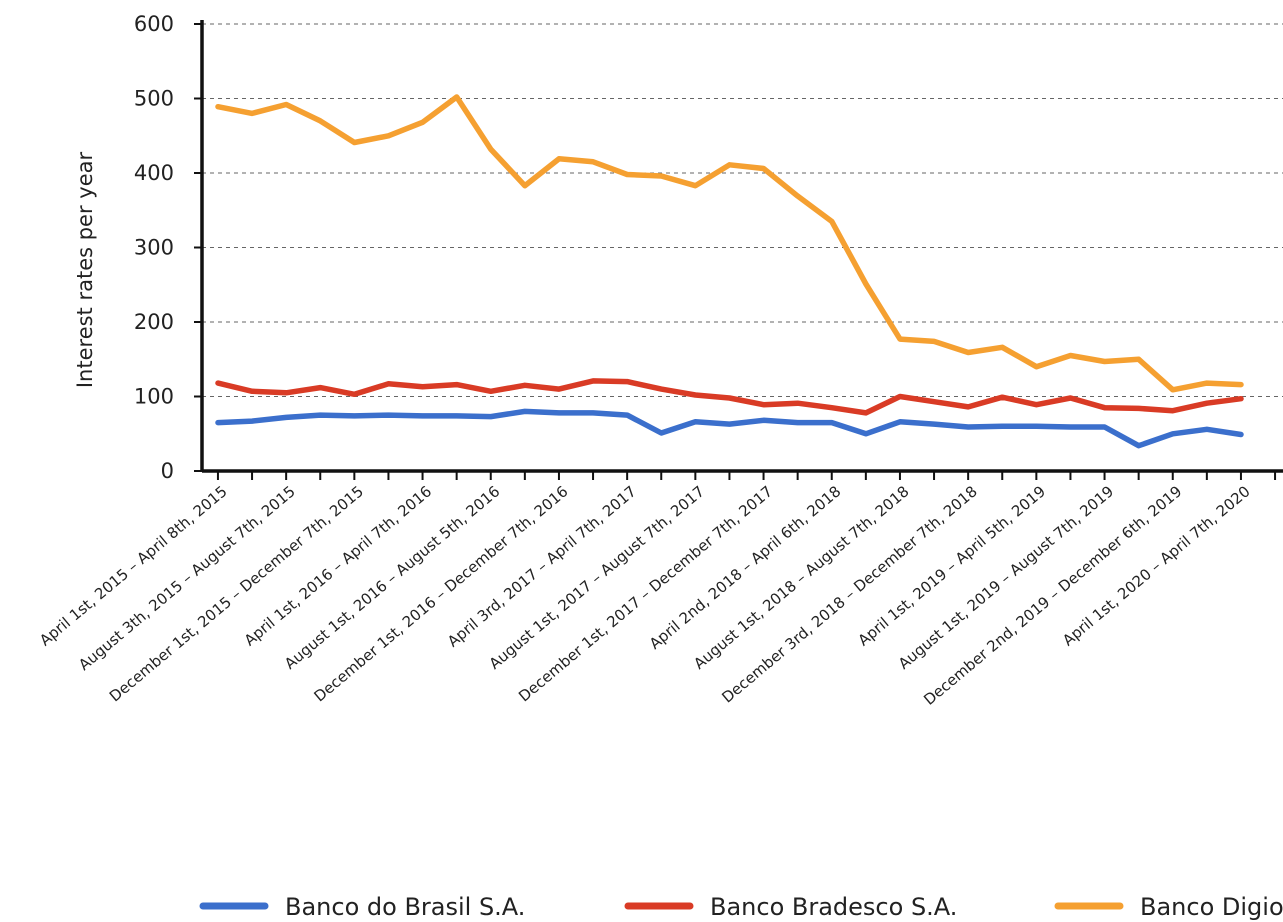 This screenshot has width=1283, height=922. Describe the element at coordinates (236, 593) in the screenshot. I see `x-tick-label: December 1st, 2015 – December 7th, 2015` at that location.